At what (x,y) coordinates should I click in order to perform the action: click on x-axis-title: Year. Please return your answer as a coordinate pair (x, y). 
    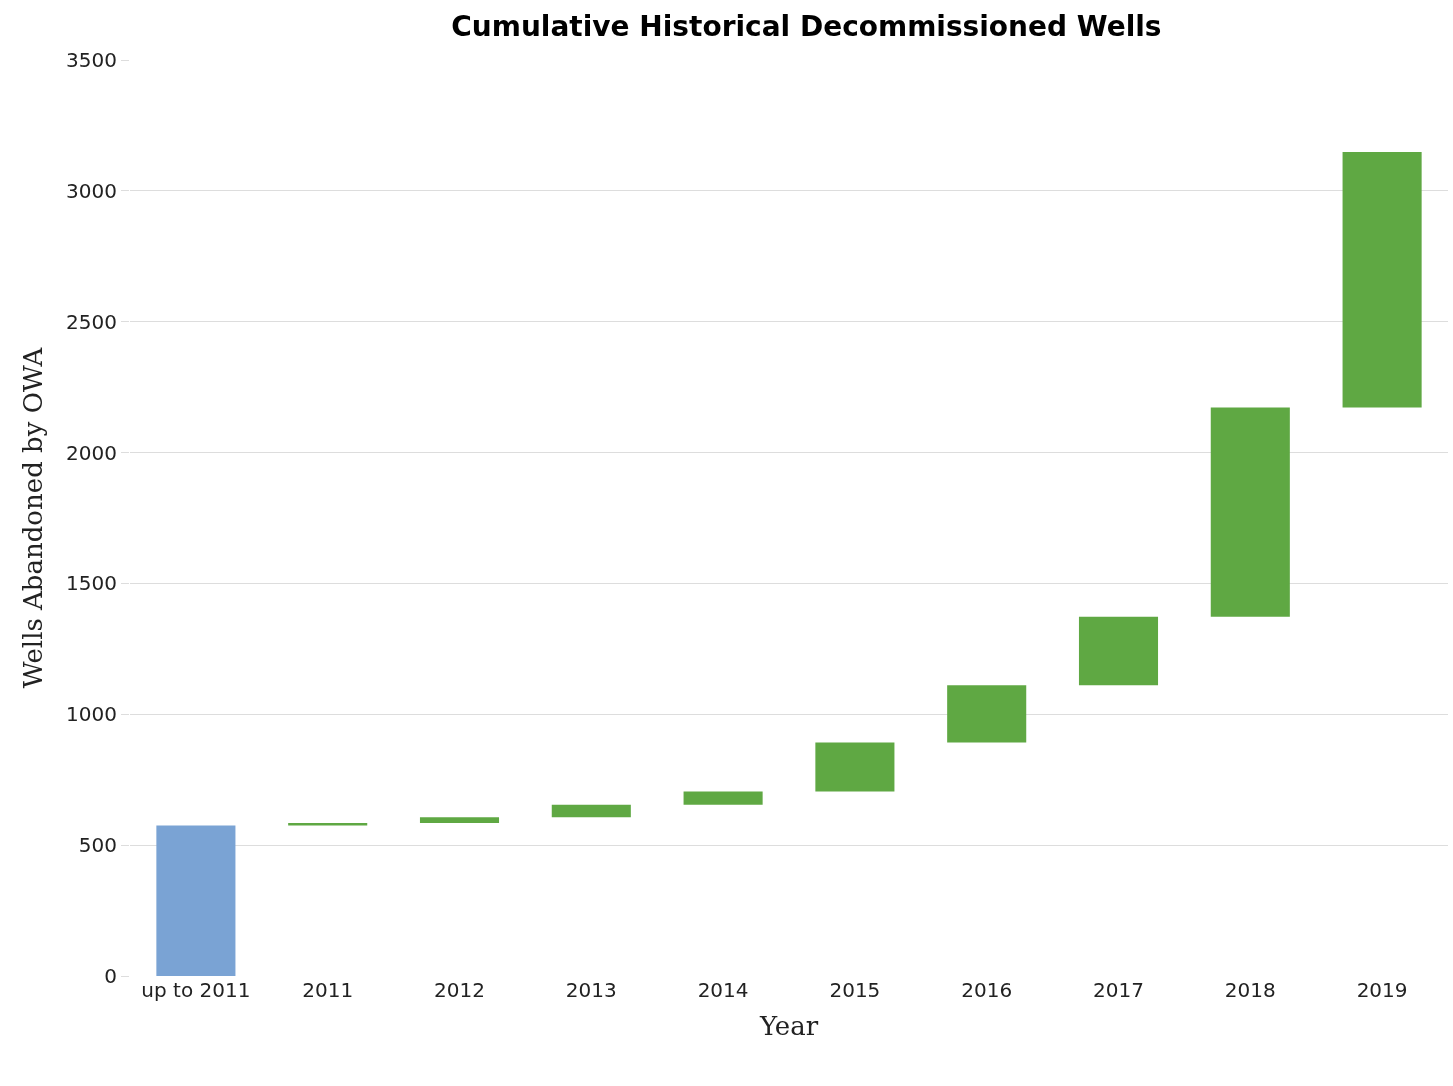
    Looking at the image, I should click on (788, 1025).